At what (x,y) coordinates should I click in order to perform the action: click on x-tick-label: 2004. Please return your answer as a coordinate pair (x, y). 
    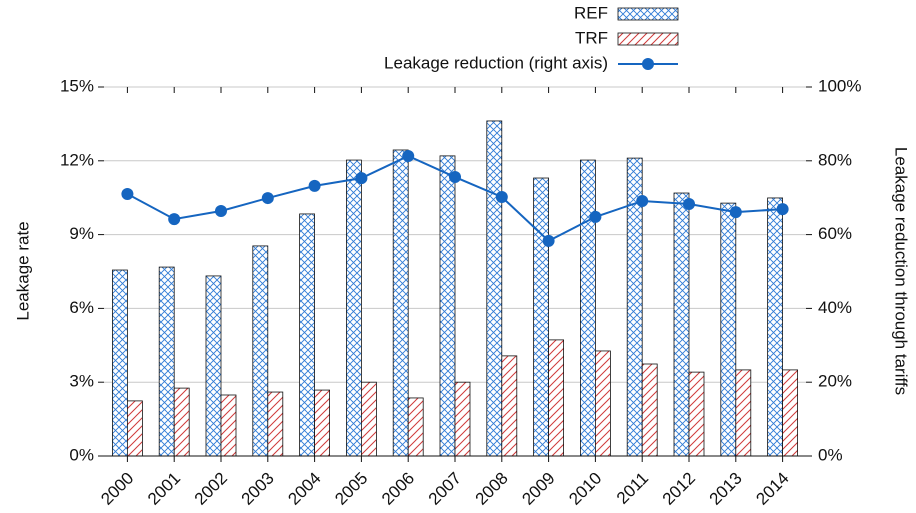
    Looking at the image, I should click on (304, 489).